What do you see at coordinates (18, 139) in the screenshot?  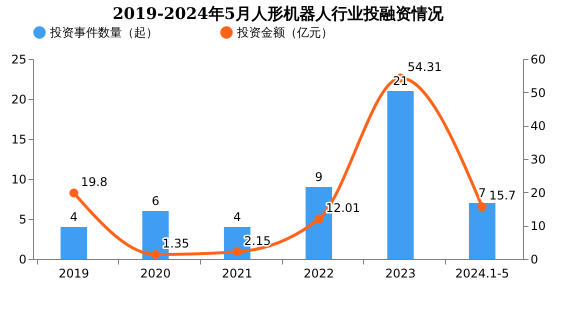 I see `y-tick-label: 15` at bounding box center [18, 139].